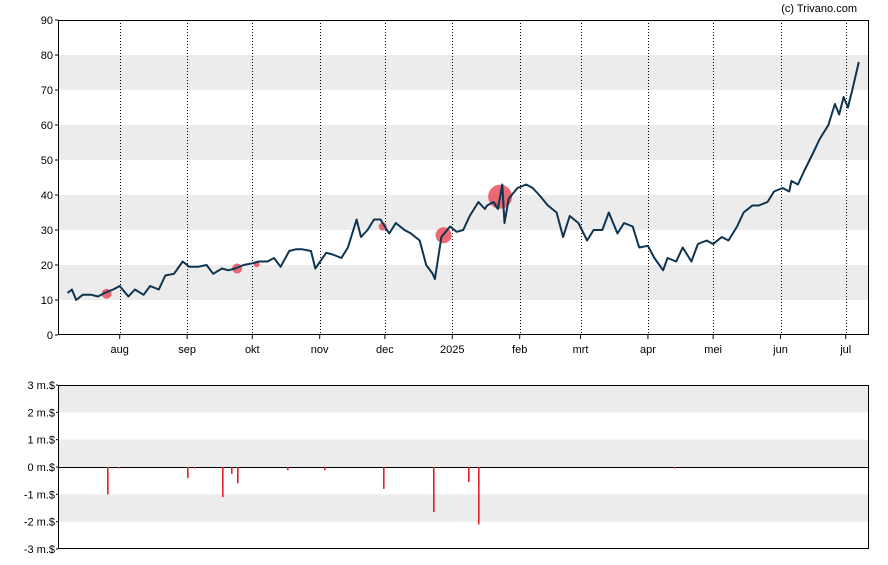 This screenshot has width=888, height=565. I want to click on y-tick-label: 20, so click(47, 266).